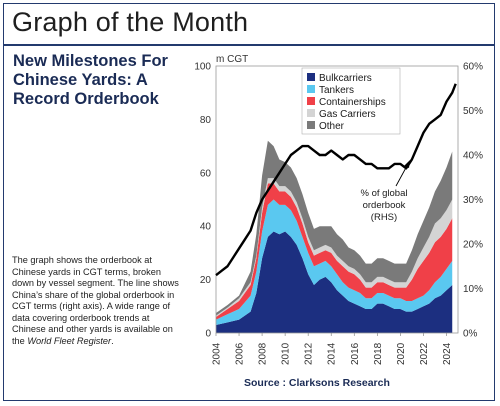 The height and width of the screenshot is (406, 500). I want to click on y2-tick-label: 30%, so click(473, 200).